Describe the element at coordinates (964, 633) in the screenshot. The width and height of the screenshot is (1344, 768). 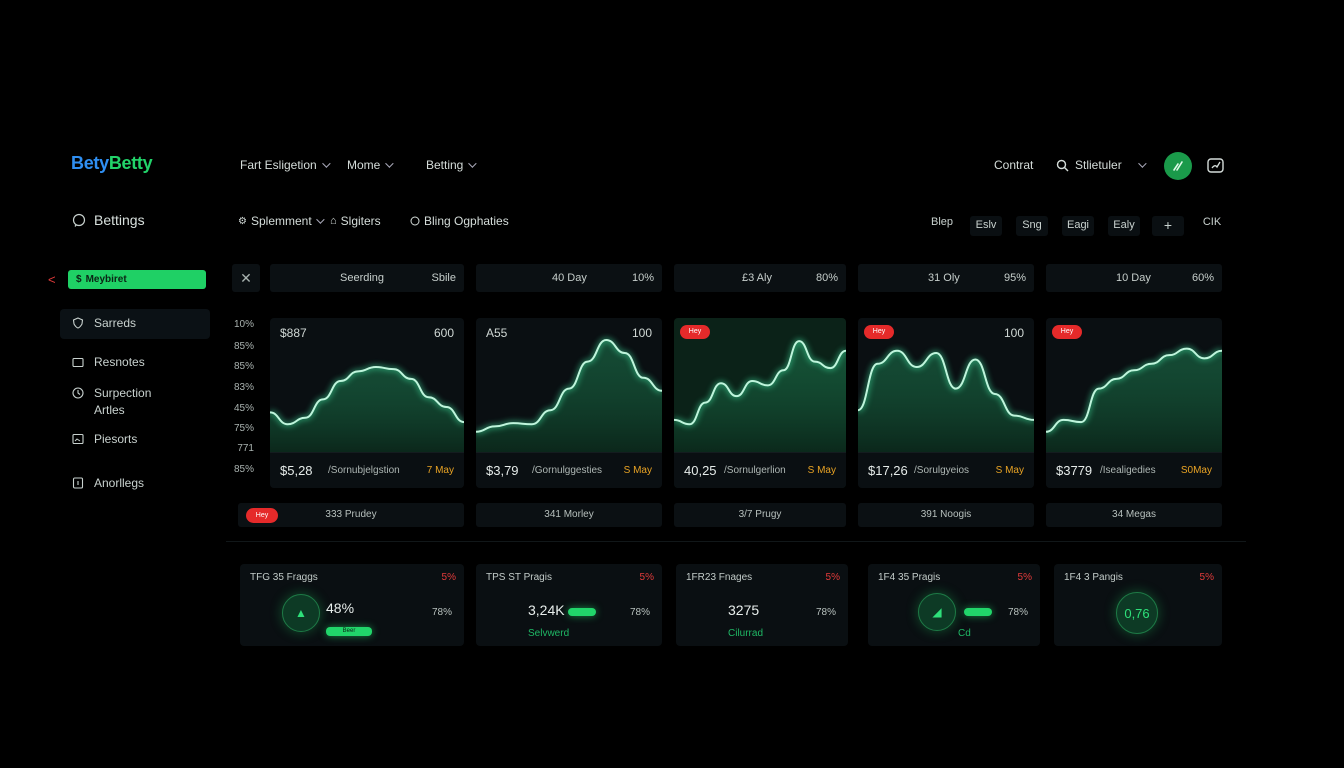
I see `stat-caption: Cd` at that location.